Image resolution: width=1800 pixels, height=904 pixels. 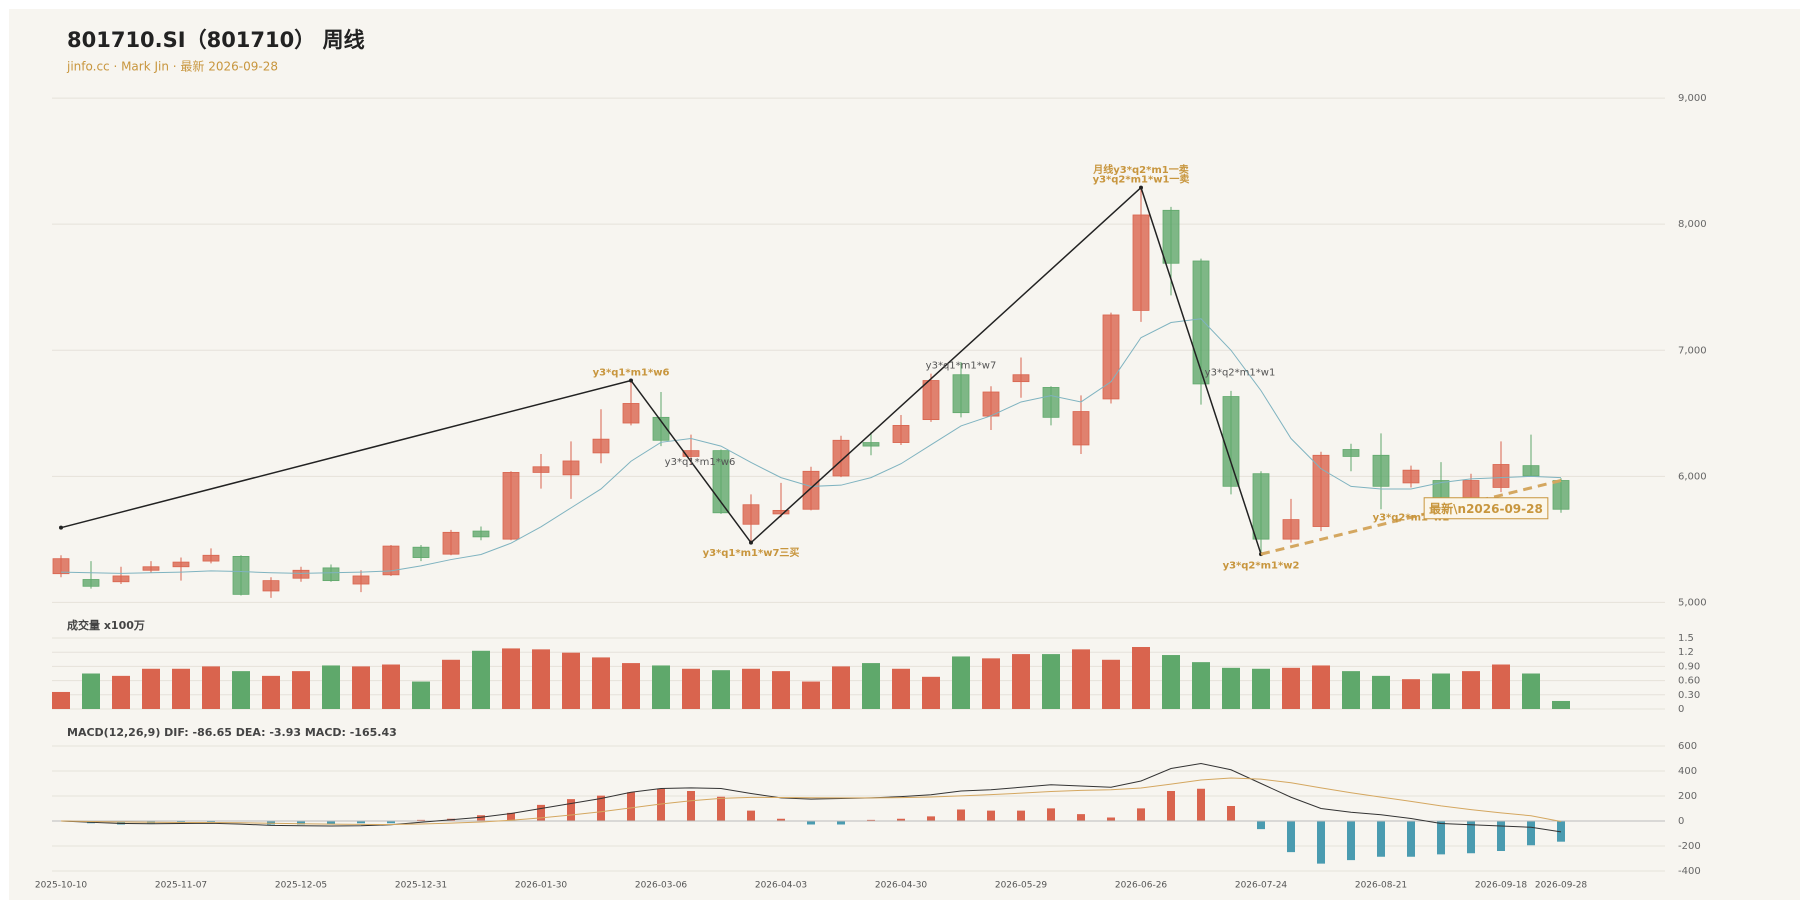 I want to click on x-tick-label: 2026-09-18, so click(x=1501, y=886).